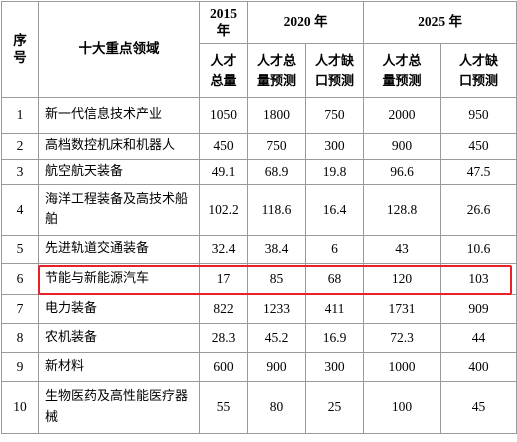 This screenshot has height=442, width=517. What do you see at coordinates (119, 367) in the screenshot?
I see `row-field: 新材料` at bounding box center [119, 367].